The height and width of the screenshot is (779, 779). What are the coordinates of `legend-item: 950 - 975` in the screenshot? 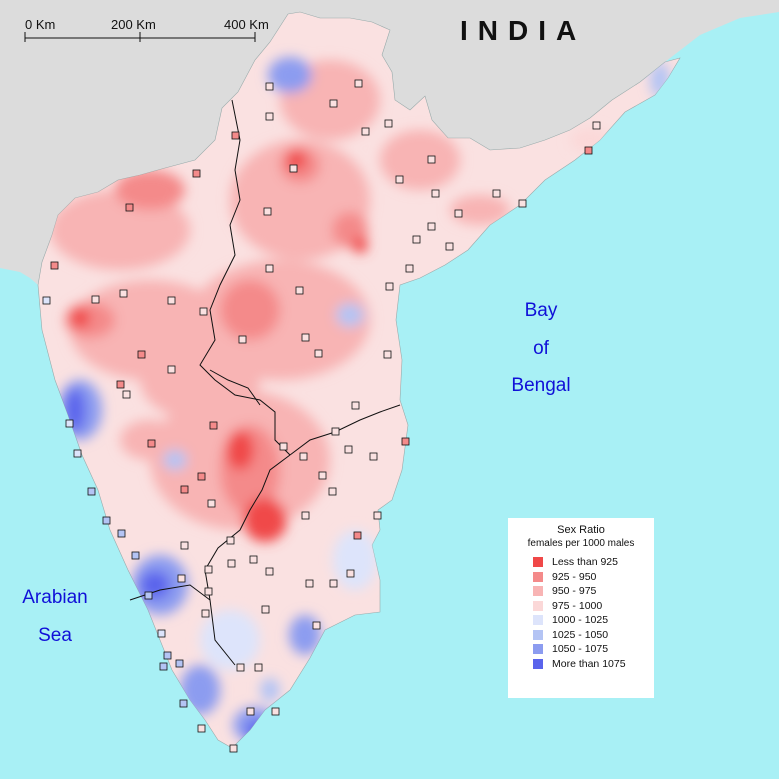 It's located at (581, 591).